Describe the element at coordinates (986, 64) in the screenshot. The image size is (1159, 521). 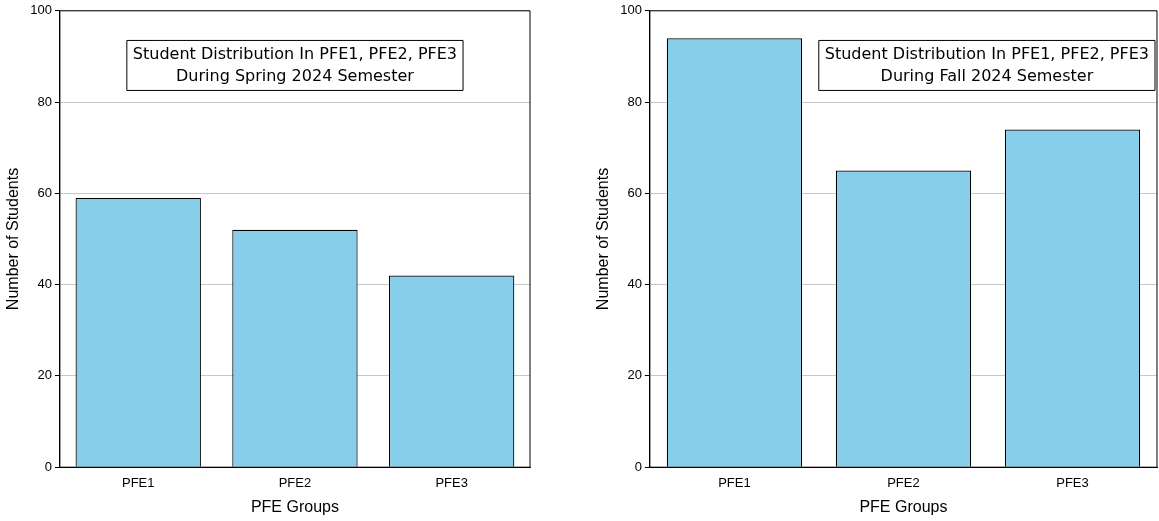
I see `text: Student Distribution In PFE1, PFE2, PFE3 During Fall 2024 Semester` at that location.